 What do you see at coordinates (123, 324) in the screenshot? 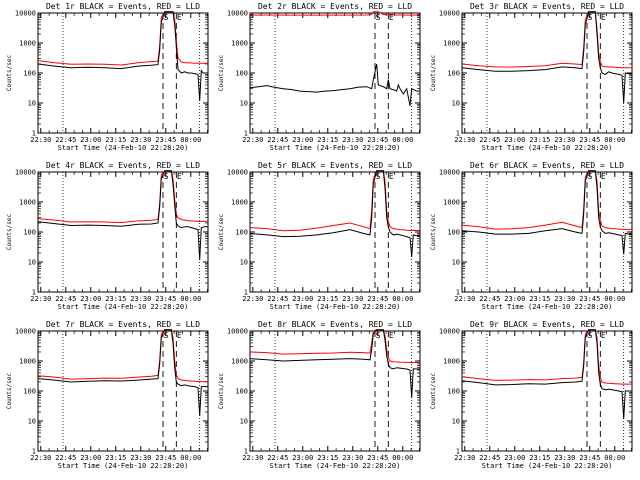
I see `chart-title: Det 7r BLACK = Events, RED = LLD` at bounding box center [123, 324].